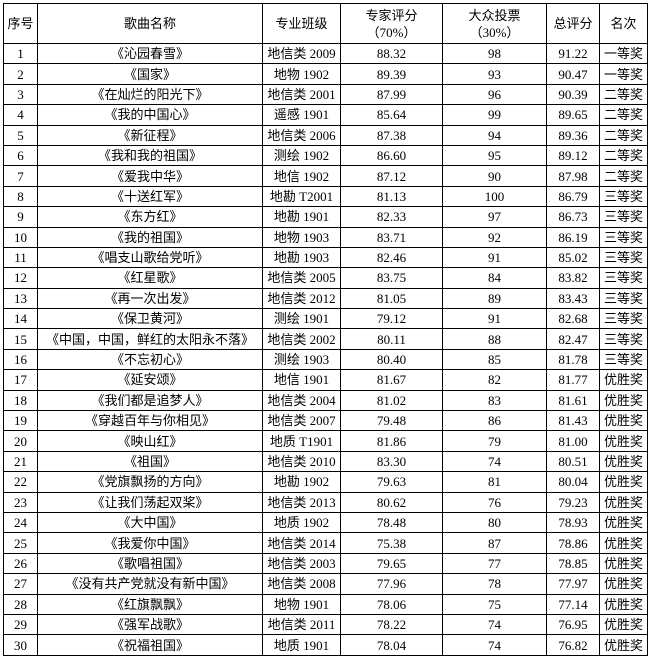 Image resolution: width=651 pixels, height=659 pixels. Describe the element at coordinates (391, 196) in the screenshot. I see `cell-expert-score: 81.13` at that location.